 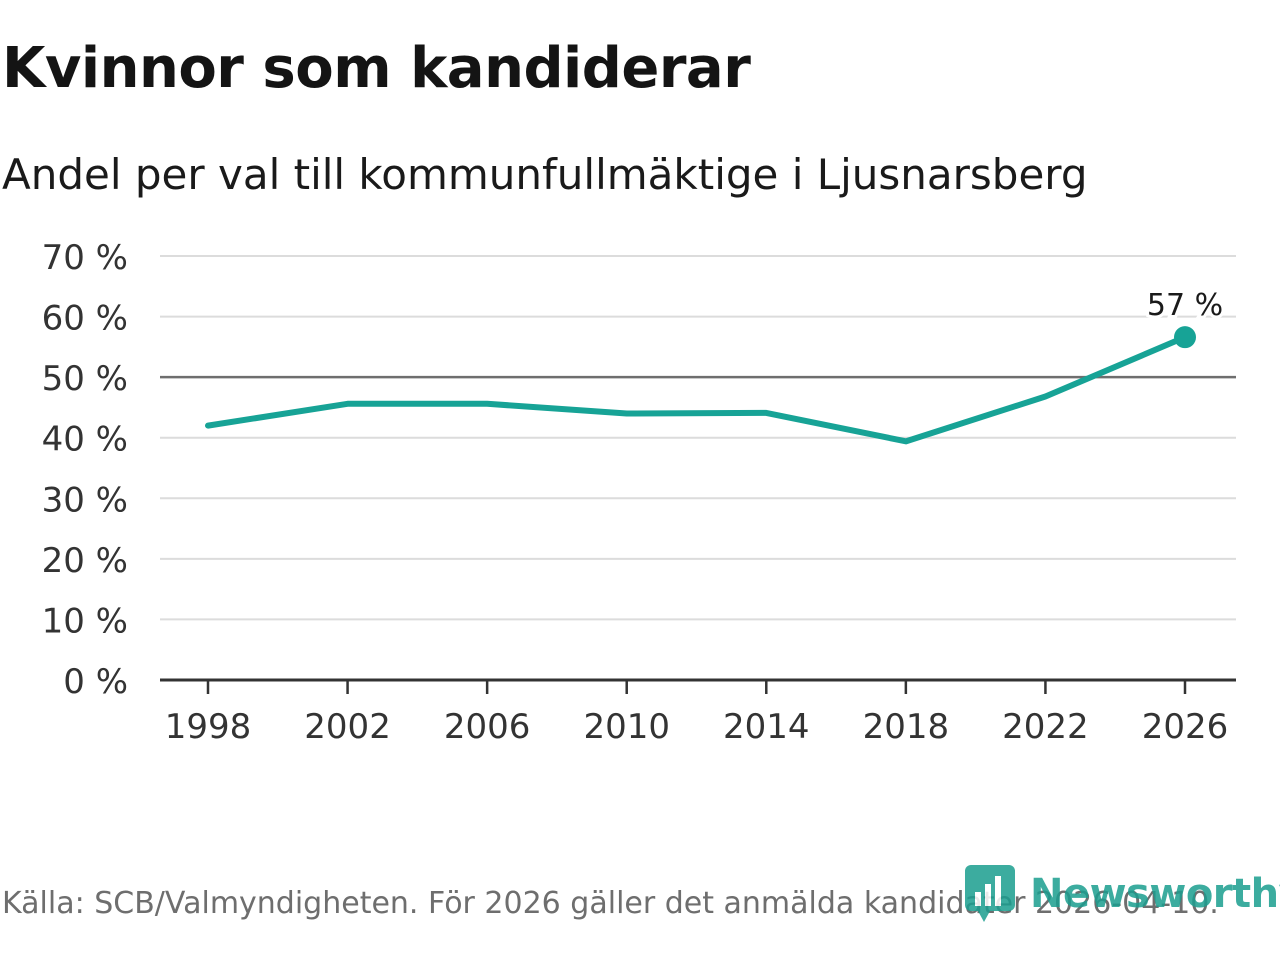 I want to click on y-tick-label: 40 %, so click(x=85, y=440).